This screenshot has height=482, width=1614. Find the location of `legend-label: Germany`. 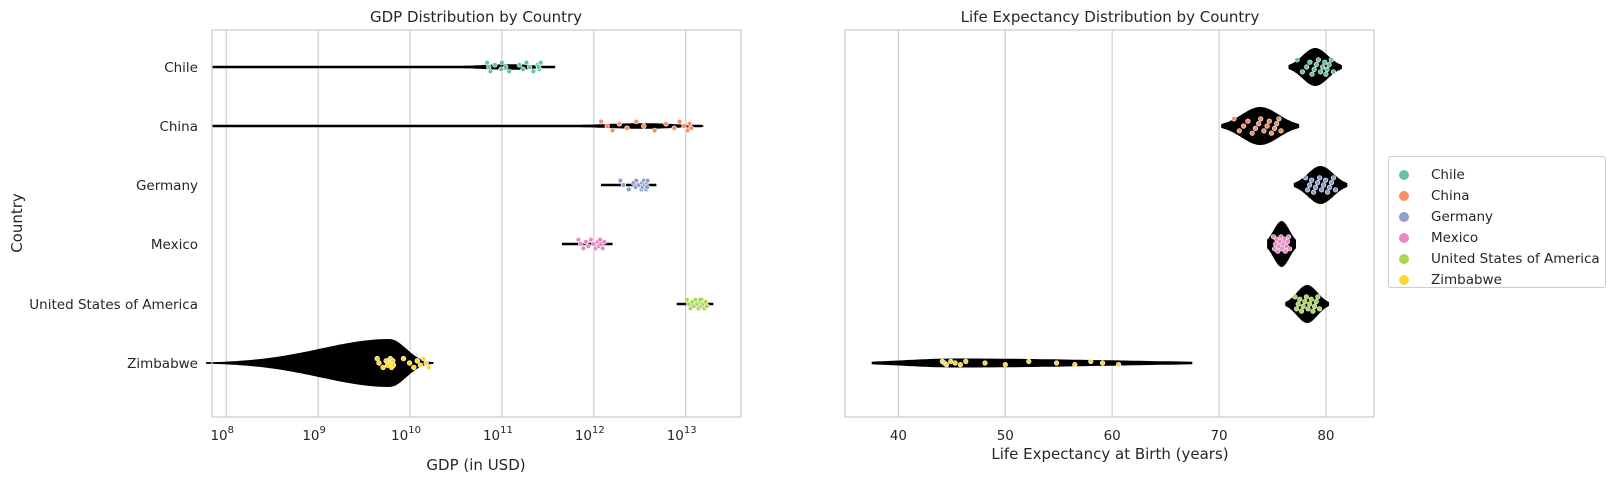

legend-label: Germany is located at coordinates (1462, 216).